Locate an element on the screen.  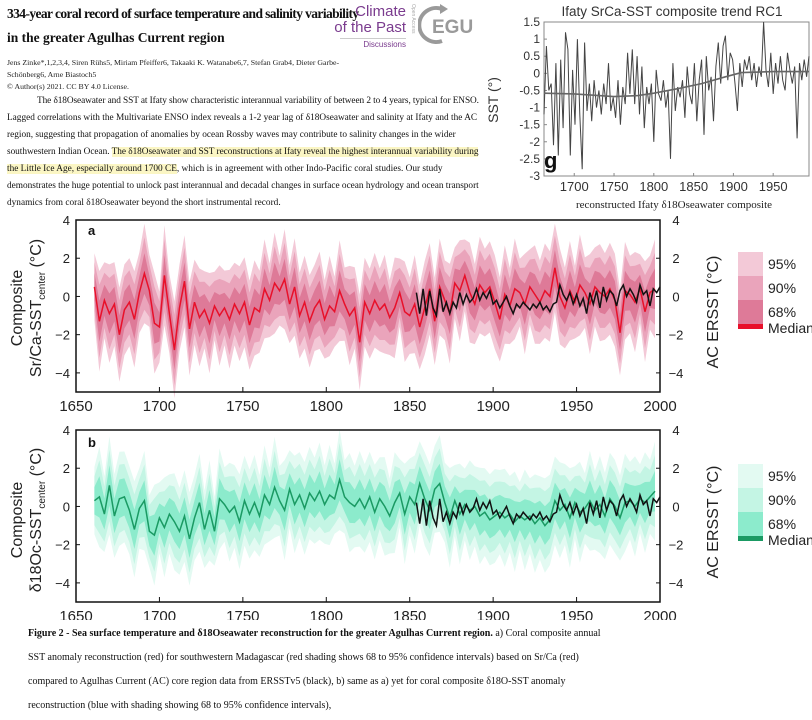
a-ytick-label-right: 4 is located at coordinates (675, 222).